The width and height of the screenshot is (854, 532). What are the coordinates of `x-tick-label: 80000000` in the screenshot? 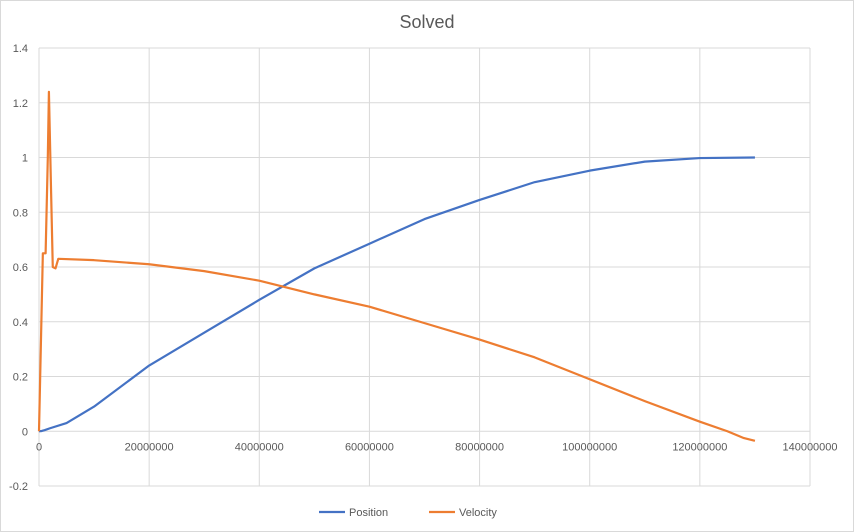 It's located at (479, 447).